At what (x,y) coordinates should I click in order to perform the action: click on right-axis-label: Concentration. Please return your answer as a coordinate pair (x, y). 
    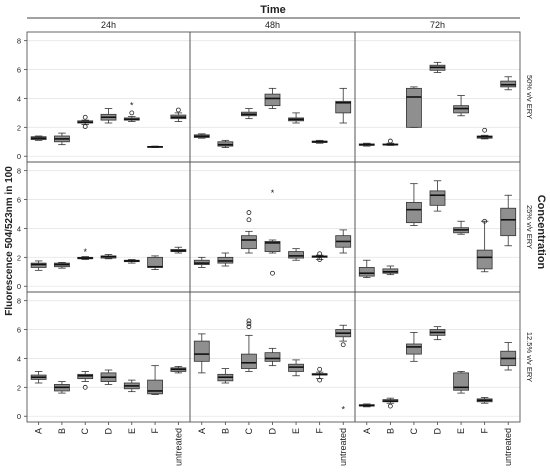
    Looking at the image, I should click on (541, 232).